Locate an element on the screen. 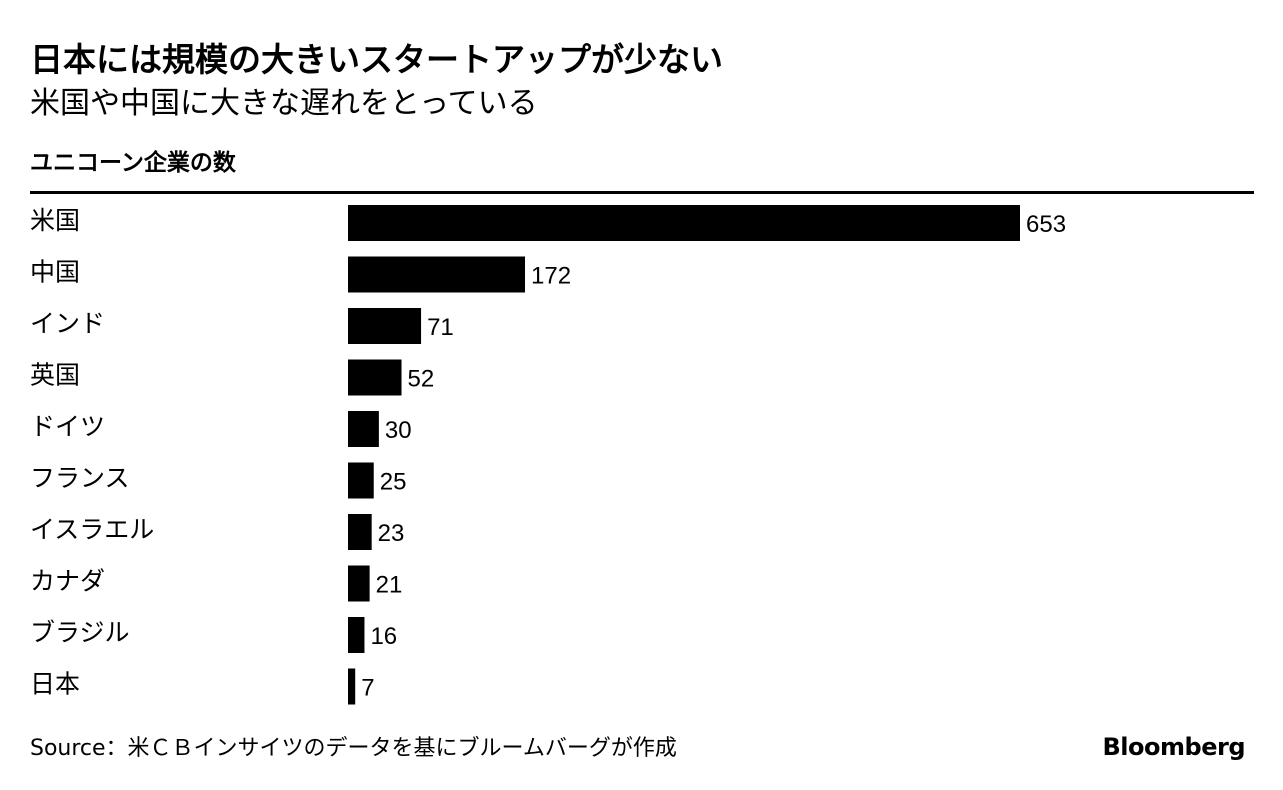 The width and height of the screenshot is (1283, 790). value-label: 25 is located at coordinates (393, 482).